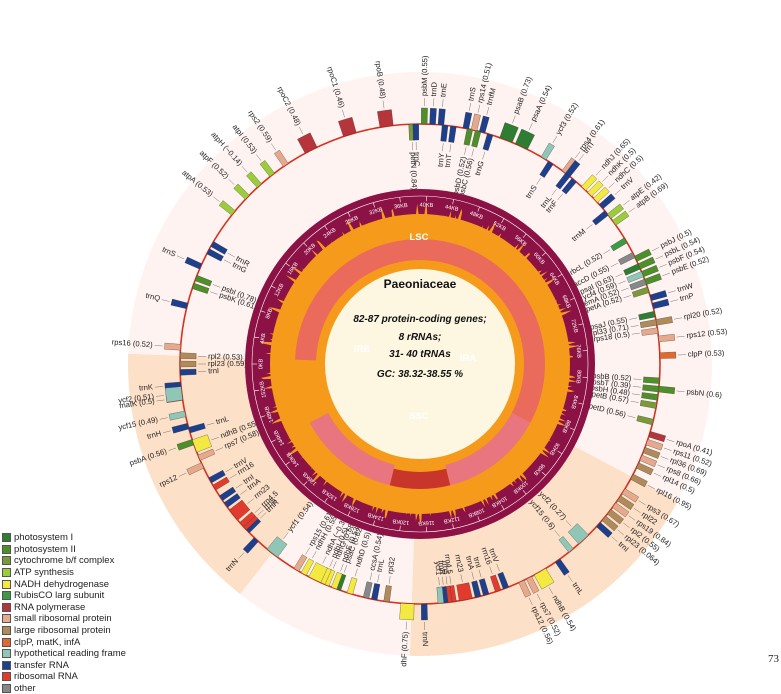 This screenshot has height=694, width=781. I want to click on legend-label: clpP, matK, infA, so click(47, 642).